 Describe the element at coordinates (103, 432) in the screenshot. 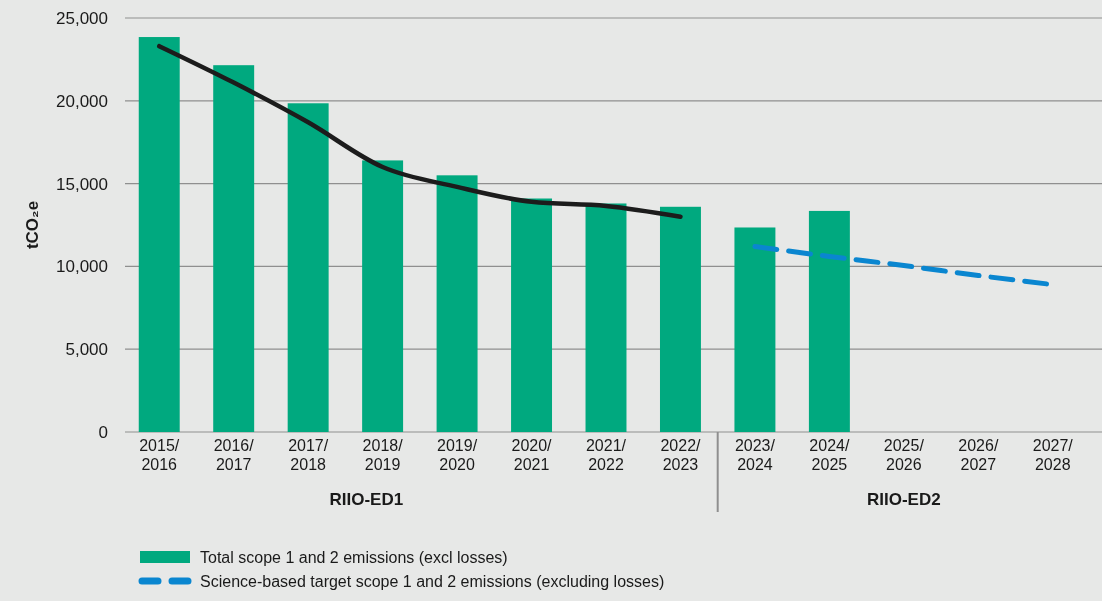

I see `y-tick-label: 0` at that location.